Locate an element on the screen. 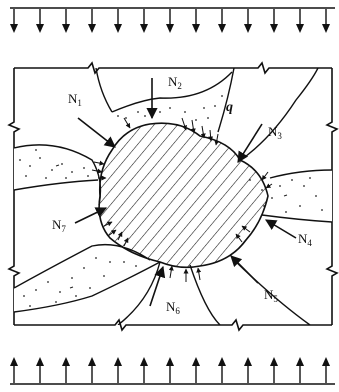 The width and height of the screenshot is (339, 392). label-n2: N2 is located at coordinates (175, 82).